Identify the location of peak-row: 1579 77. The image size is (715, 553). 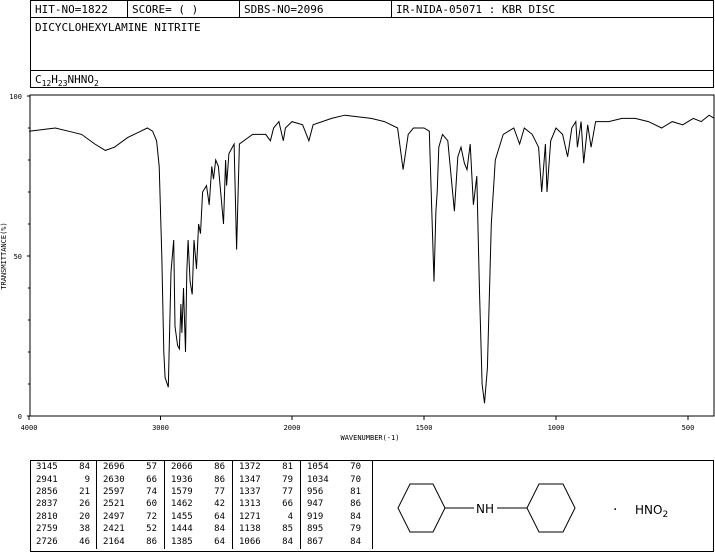
(198, 492).